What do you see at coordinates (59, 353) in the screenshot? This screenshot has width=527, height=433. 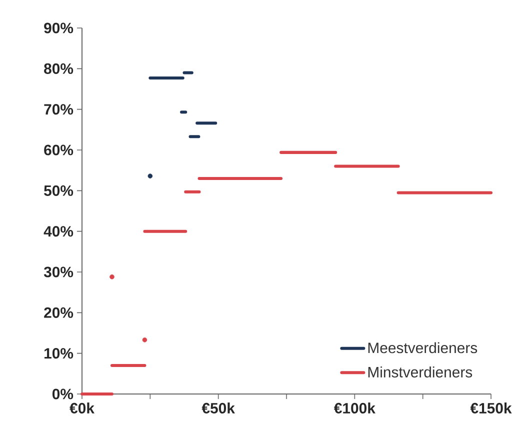 I see `y-tick-label: 10%` at bounding box center [59, 353].